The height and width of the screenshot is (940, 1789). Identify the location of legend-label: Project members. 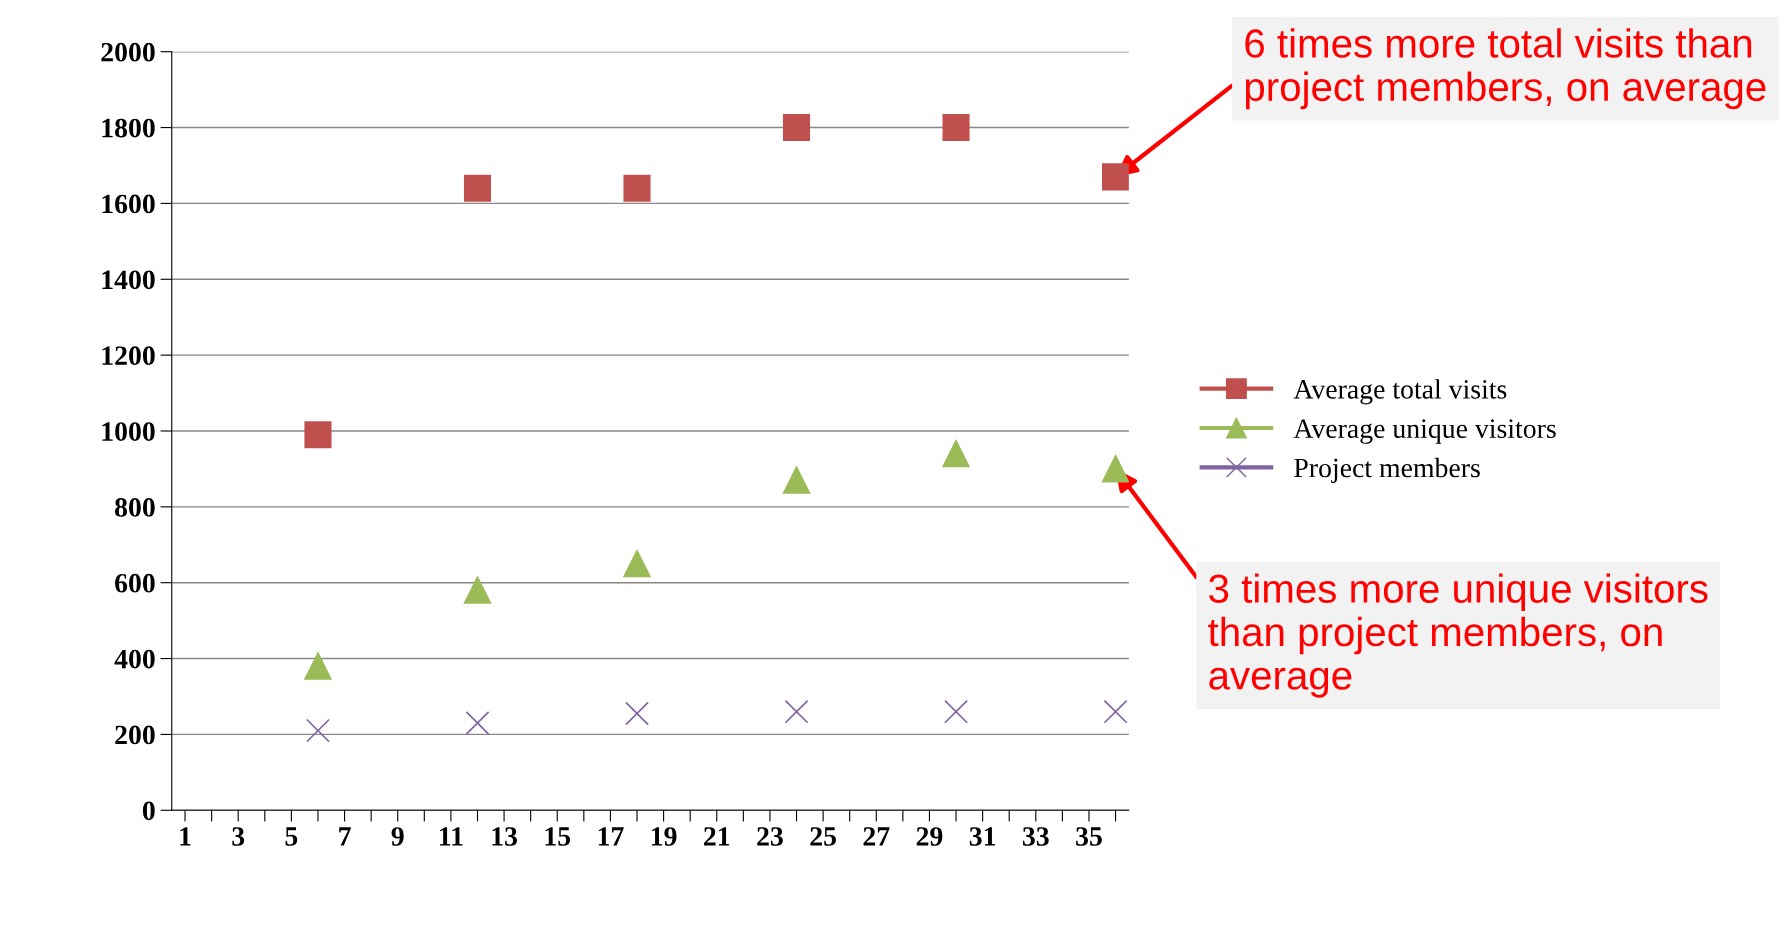
(1387, 470).